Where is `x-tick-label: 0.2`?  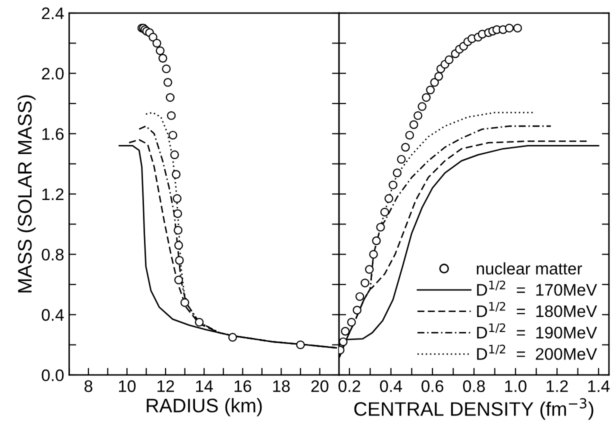
x-tick-label: 0.2 is located at coordinates (349, 386).